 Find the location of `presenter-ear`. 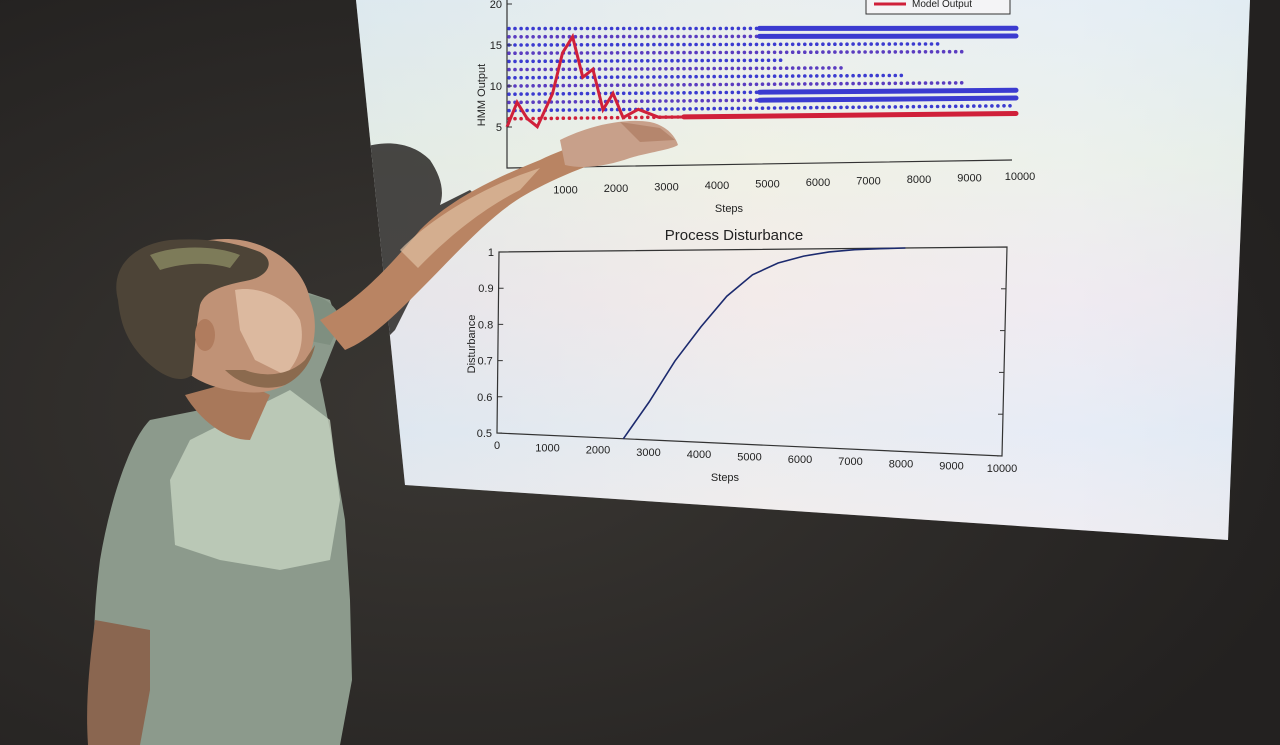

presenter-ear is located at coordinates (205, 335).